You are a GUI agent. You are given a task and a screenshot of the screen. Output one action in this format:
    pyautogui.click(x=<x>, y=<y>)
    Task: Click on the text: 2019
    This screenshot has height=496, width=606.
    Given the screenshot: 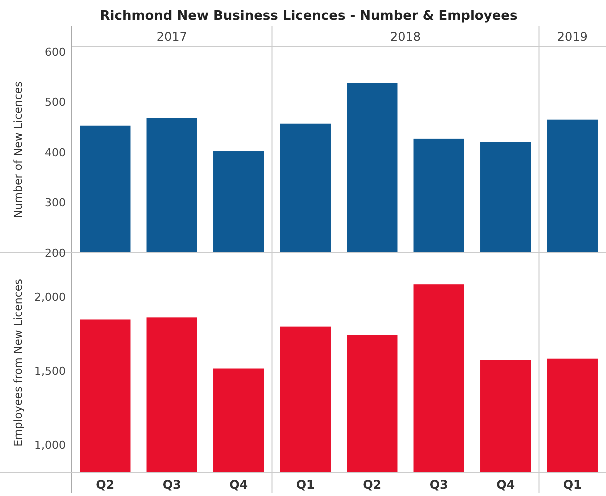 What is the action you would take?
    pyautogui.click(x=572, y=37)
    